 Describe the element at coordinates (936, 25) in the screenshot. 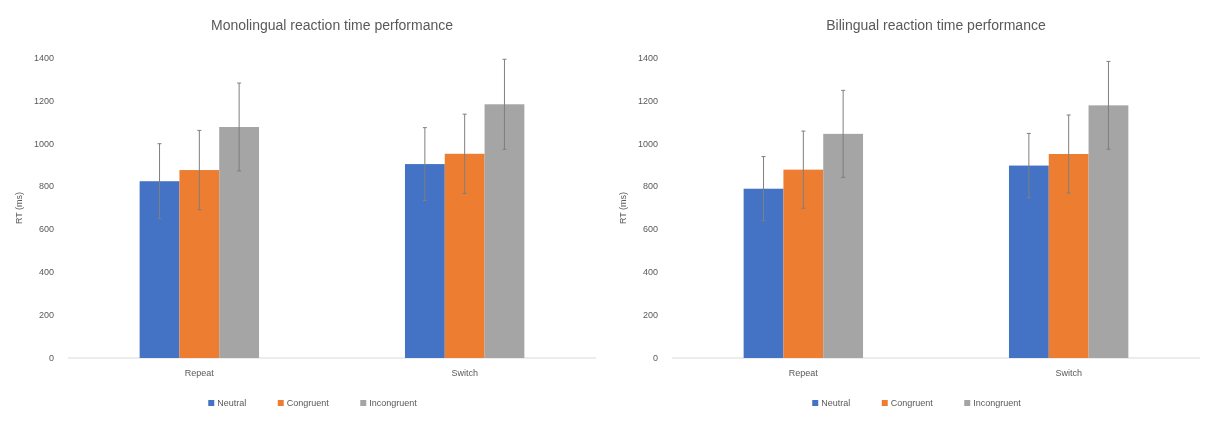

I see `chart-title: Bilingual reaction time performance` at that location.